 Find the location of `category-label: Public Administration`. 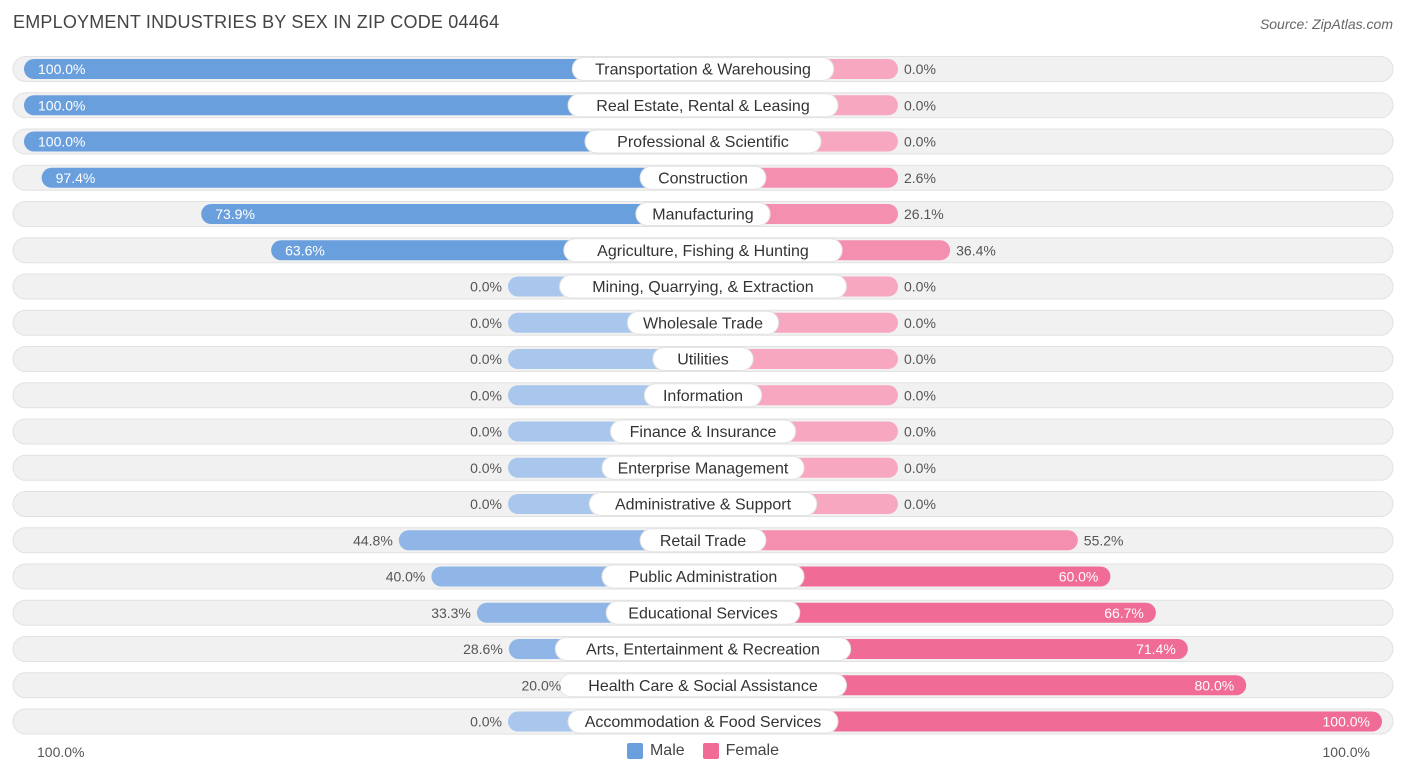

category-label: Public Administration is located at coordinates (703, 577).